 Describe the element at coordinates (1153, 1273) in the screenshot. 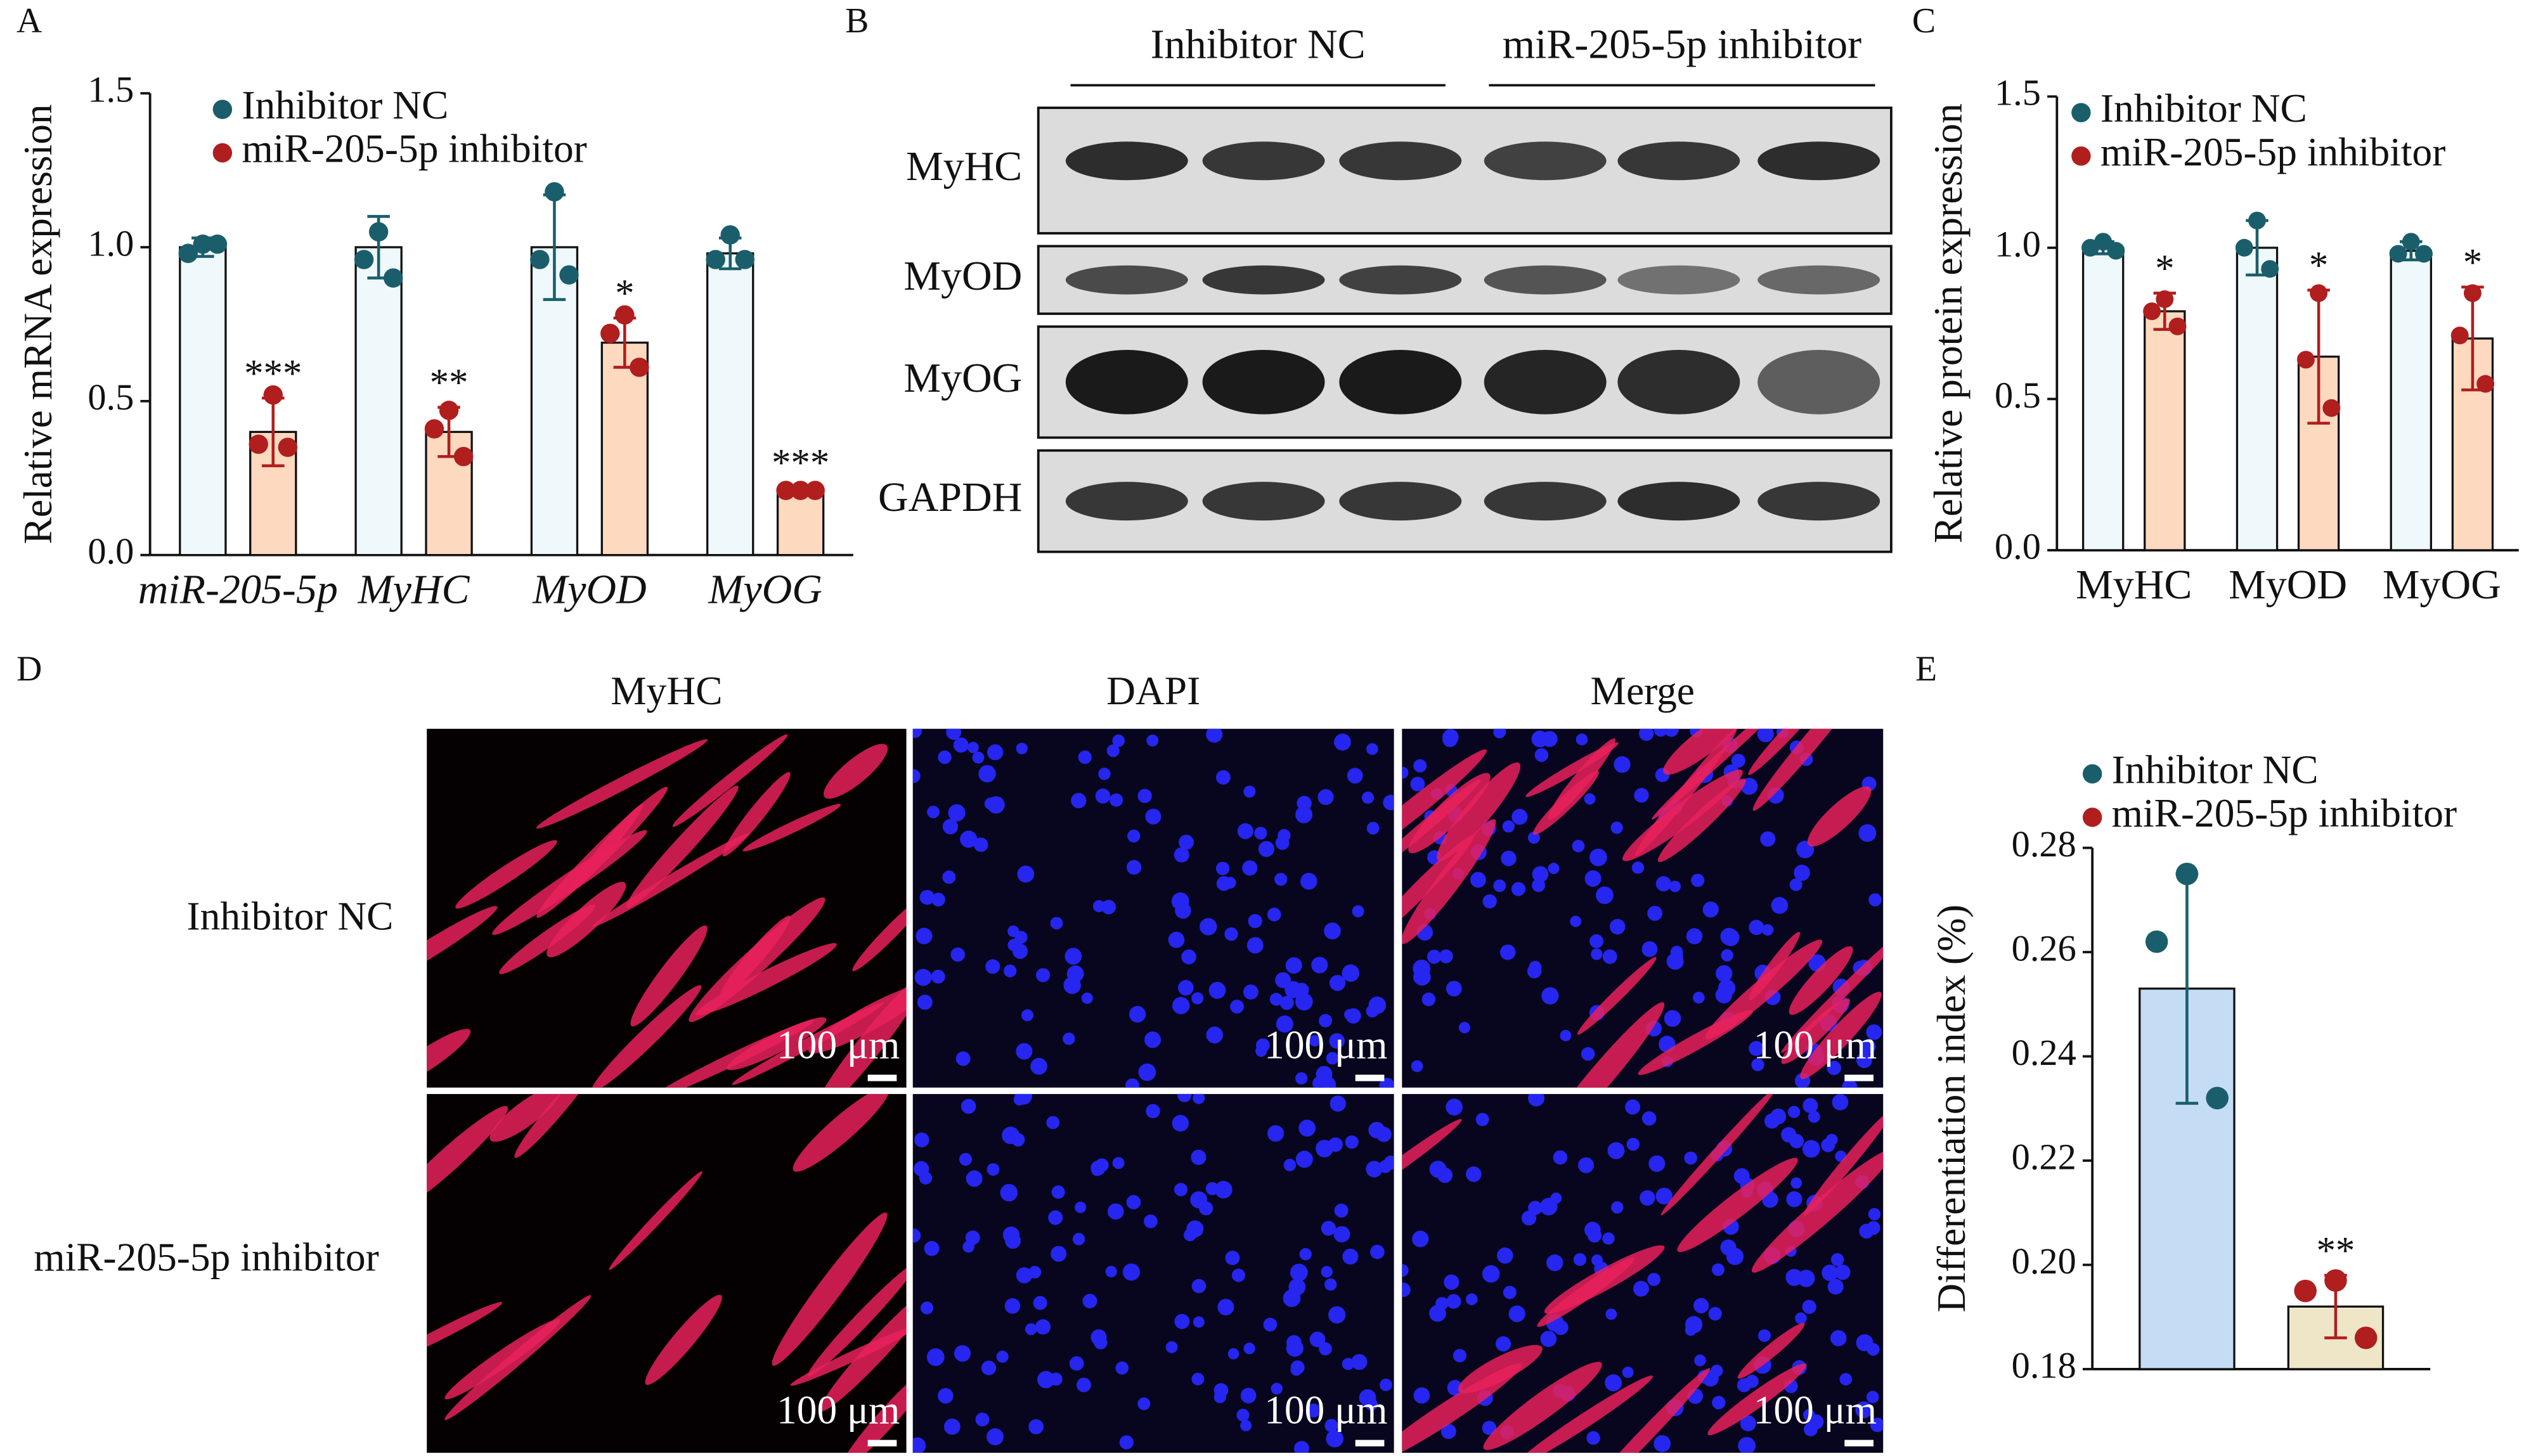

I see `micrograph` at that location.